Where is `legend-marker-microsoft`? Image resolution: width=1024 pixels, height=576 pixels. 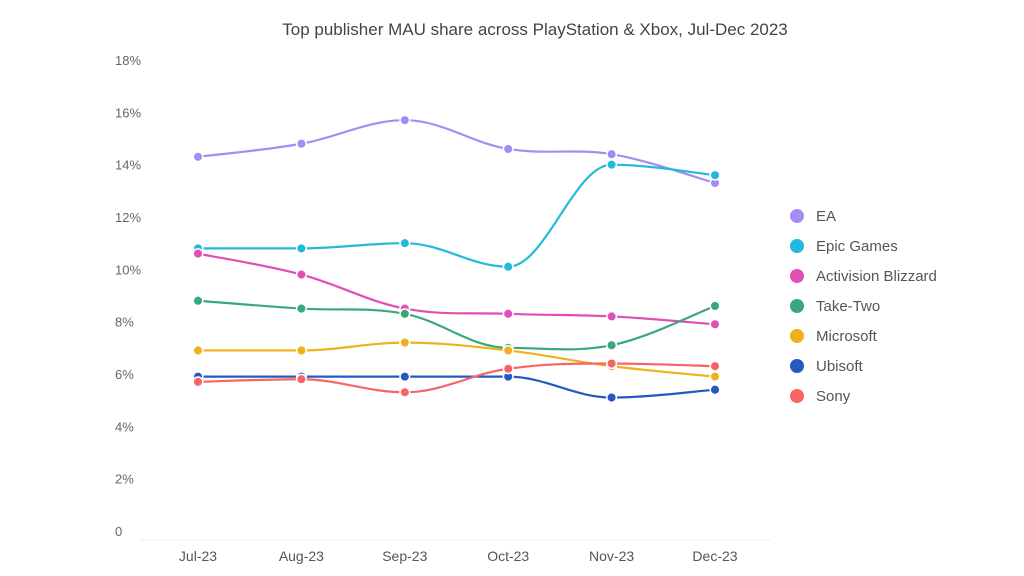 legend-marker-microsoft is located at coordinates (797, 336).